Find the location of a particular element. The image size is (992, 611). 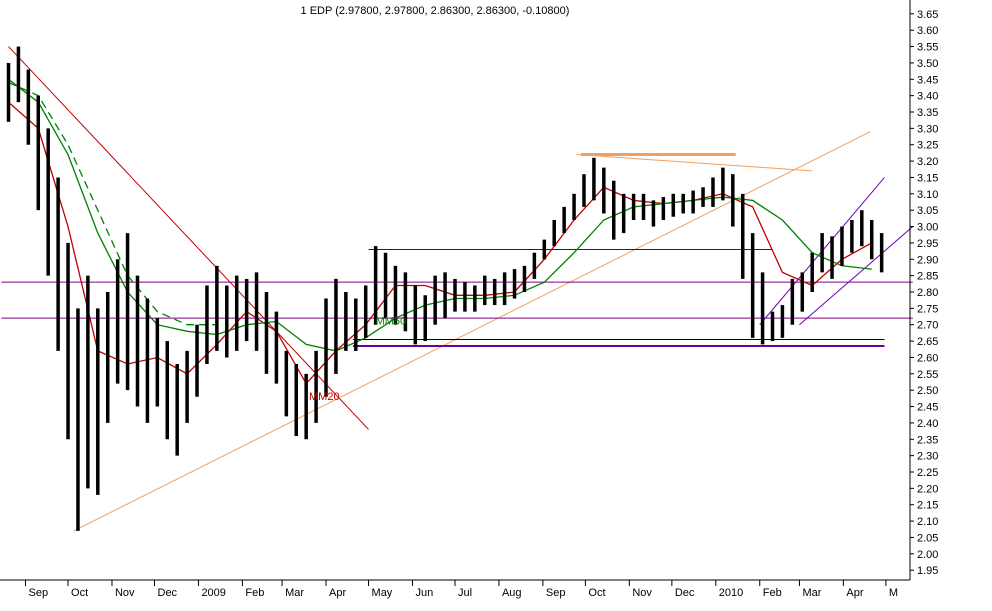

y-tick-label: 1.95 is located at coordinates (927, 571).